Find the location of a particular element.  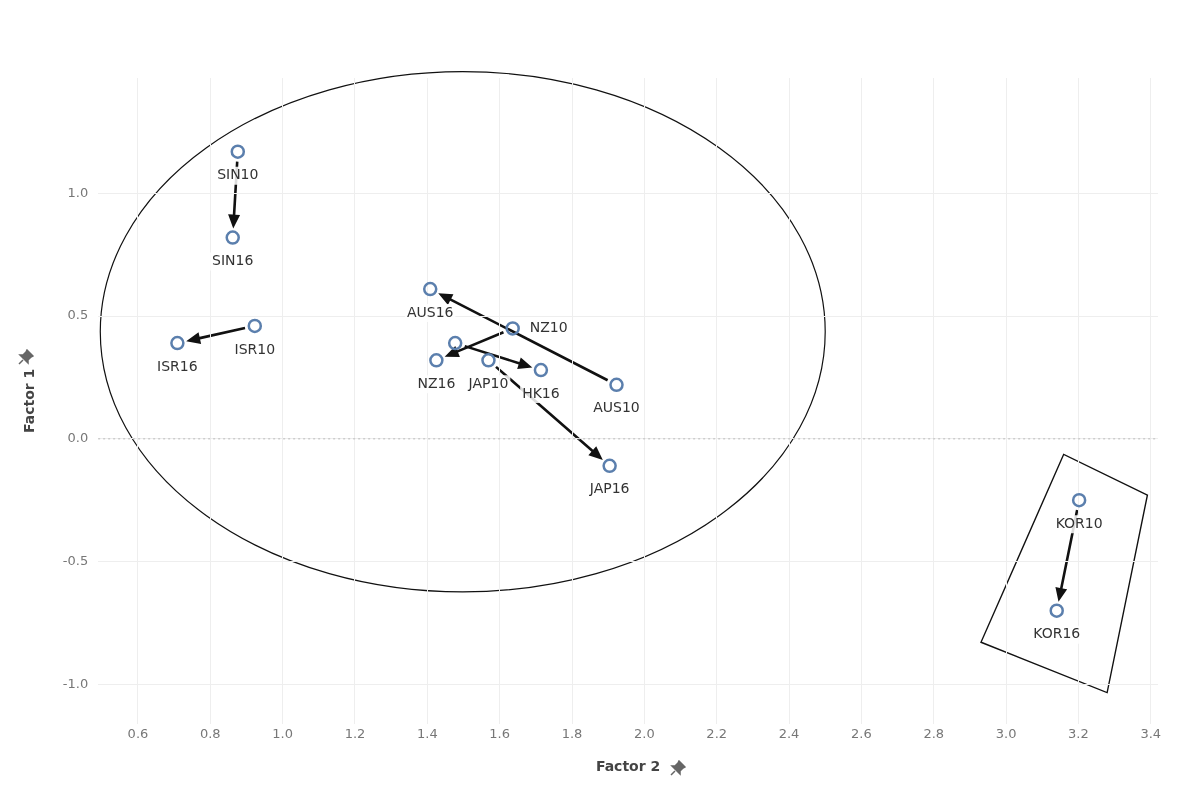

annotation: NZ10 is located at coordinates (548, 327).